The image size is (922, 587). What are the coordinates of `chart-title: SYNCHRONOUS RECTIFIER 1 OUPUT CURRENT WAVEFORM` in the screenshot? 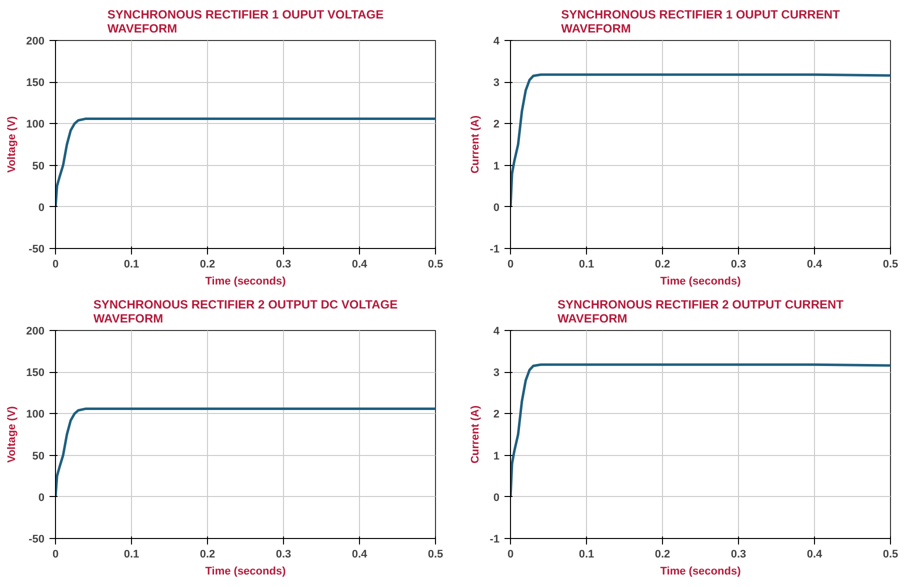 It's located at (701, 22).